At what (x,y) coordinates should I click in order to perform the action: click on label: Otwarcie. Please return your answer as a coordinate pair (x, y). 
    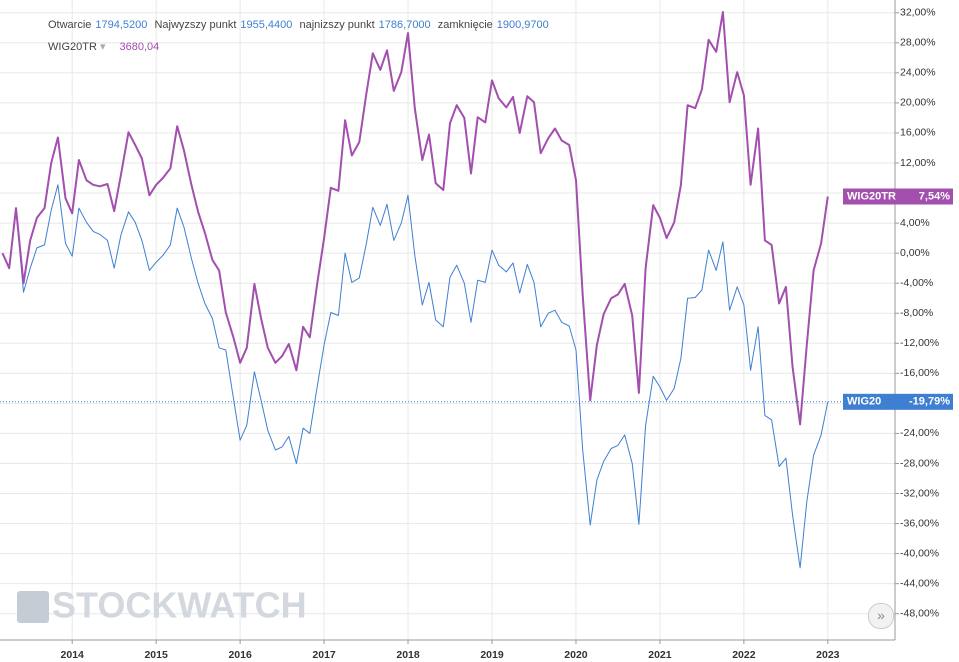
    Looking at the image, I should click on (70, 25).